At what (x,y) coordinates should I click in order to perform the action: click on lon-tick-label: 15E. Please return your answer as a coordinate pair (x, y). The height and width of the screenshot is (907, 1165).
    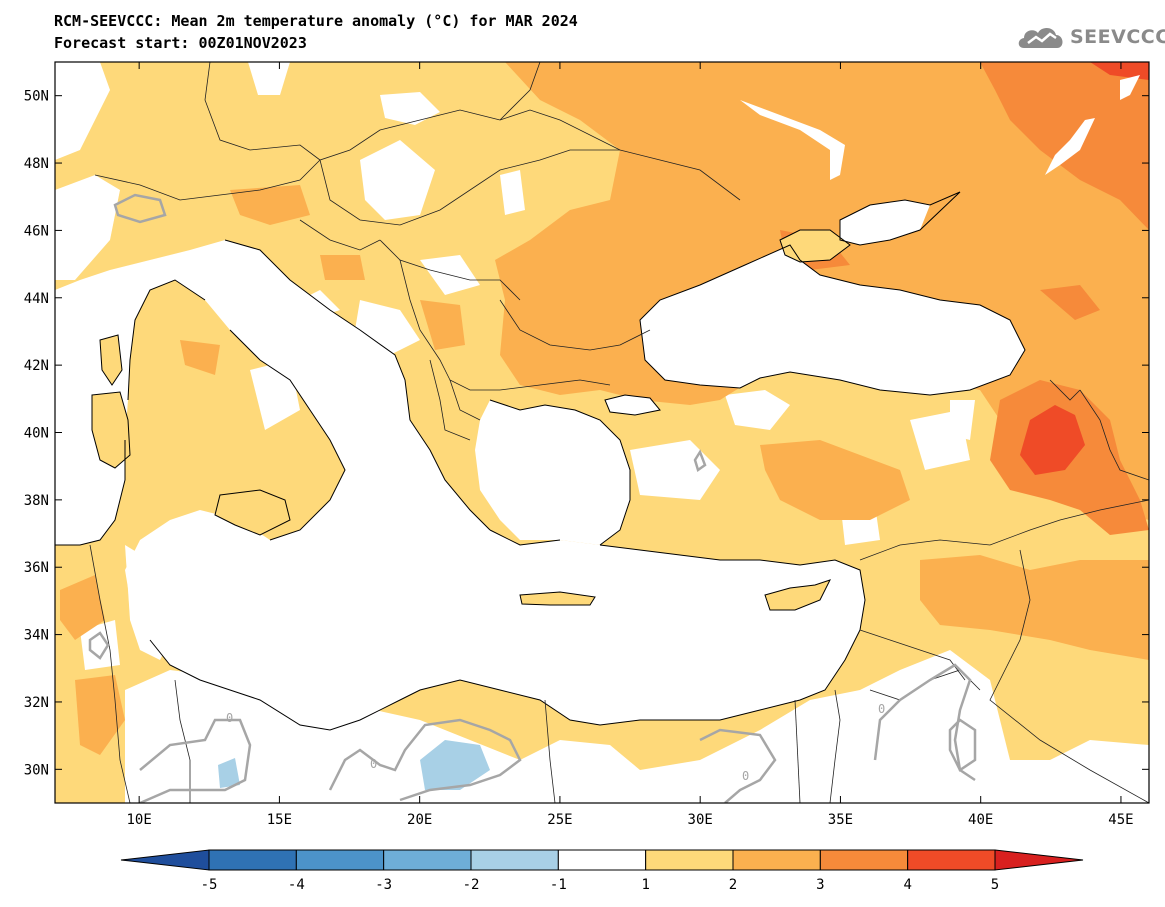
    Looking at the image, I should click on (279, 820).